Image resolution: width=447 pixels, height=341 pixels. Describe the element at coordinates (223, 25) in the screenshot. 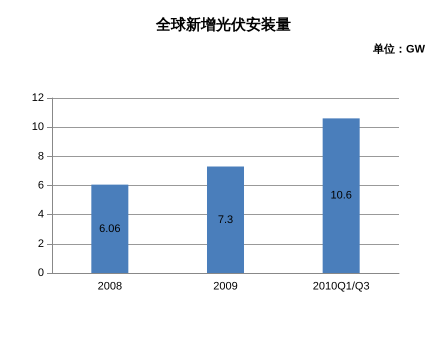

I see `chart-title: 全球新增光伏安装量` at that location.